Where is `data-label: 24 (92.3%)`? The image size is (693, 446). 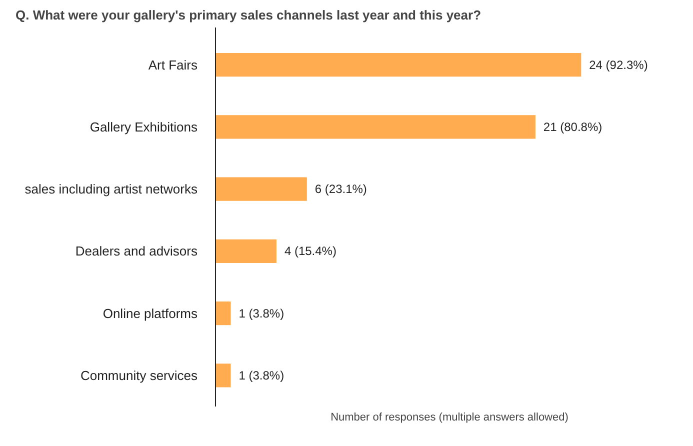
data-label: 24 (92.3%) is located at coordinates (618, 65).